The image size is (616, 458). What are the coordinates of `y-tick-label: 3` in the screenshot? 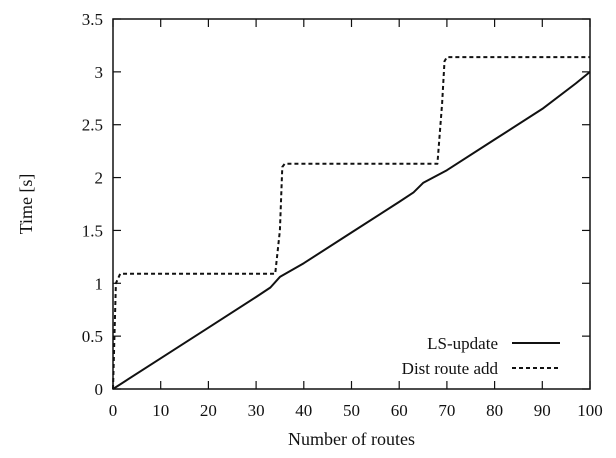 It's located at (99, 72).